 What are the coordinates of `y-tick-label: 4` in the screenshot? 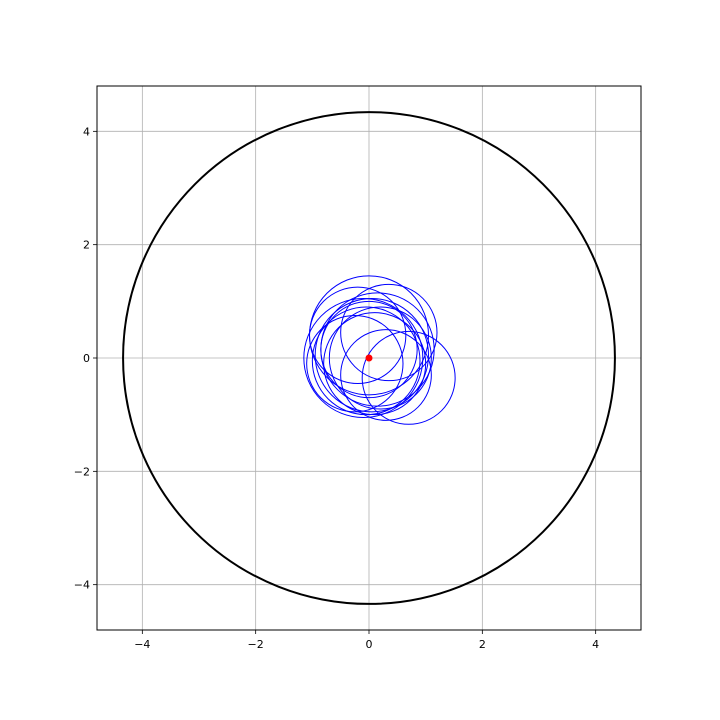 It's located at (86, 131).